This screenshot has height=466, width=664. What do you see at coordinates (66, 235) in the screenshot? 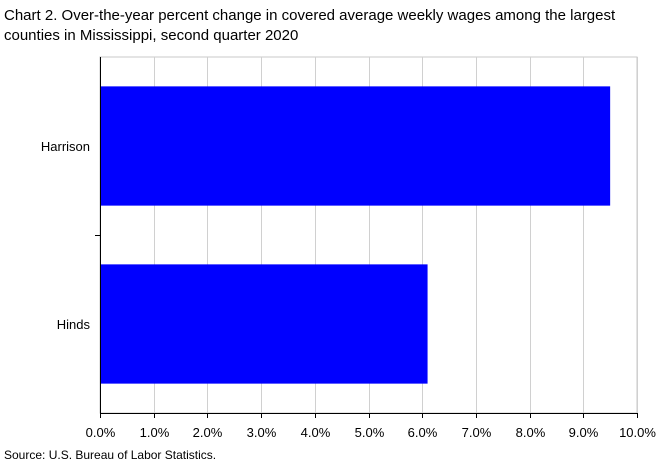
I see `category-labels: Harrison Hinds` at bounding box center [66, 235].